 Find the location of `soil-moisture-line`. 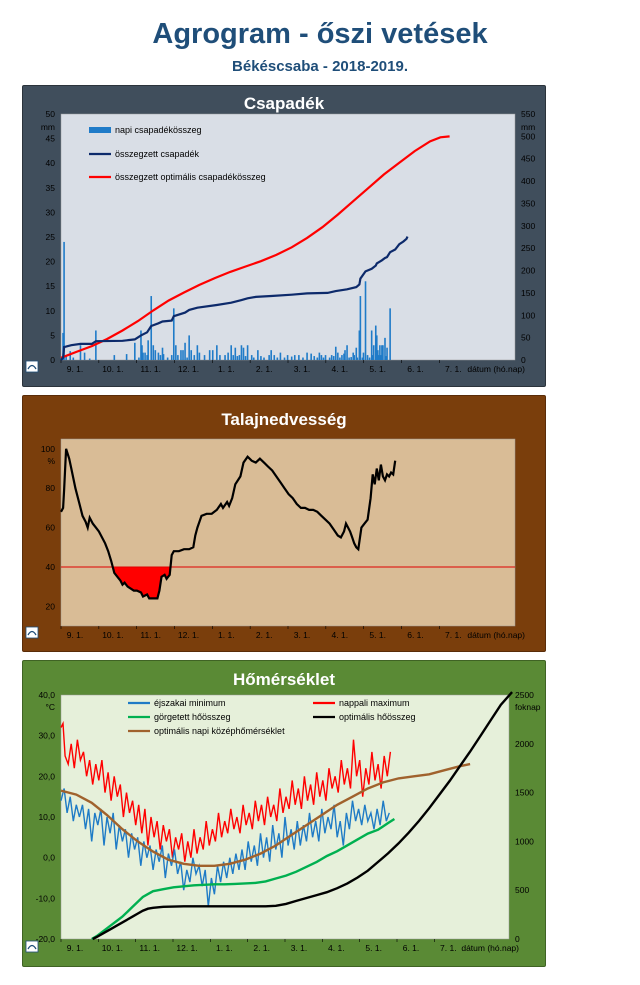

soil-moisture-line is located at coordinates (228, 524).